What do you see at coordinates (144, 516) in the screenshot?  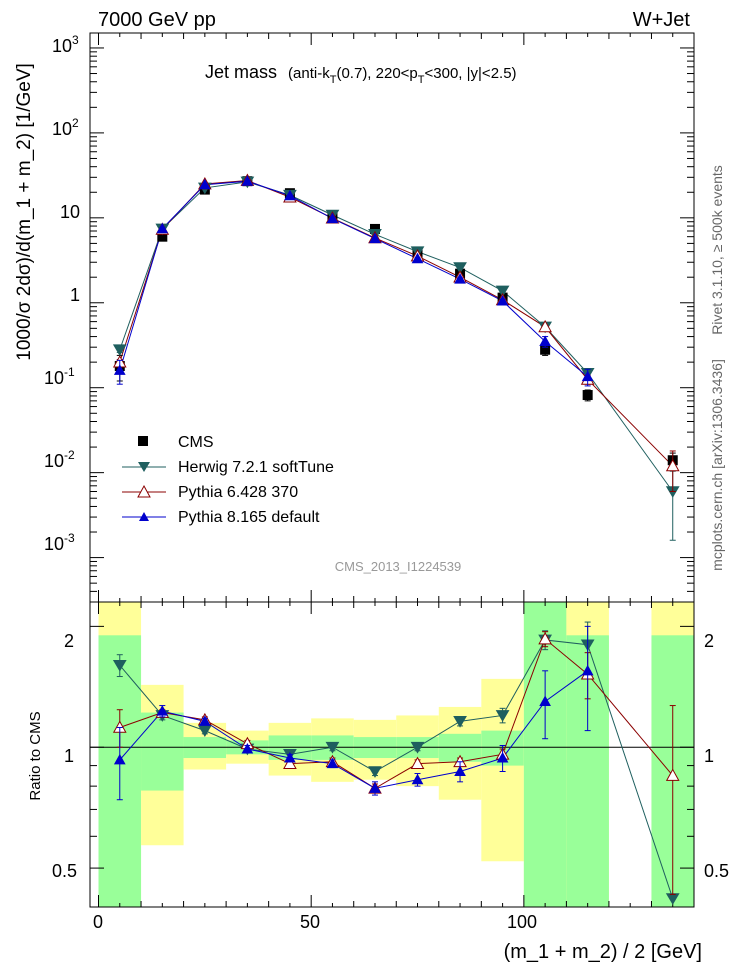 I see `legend-py8-marker` at bounding box center [144, 516].